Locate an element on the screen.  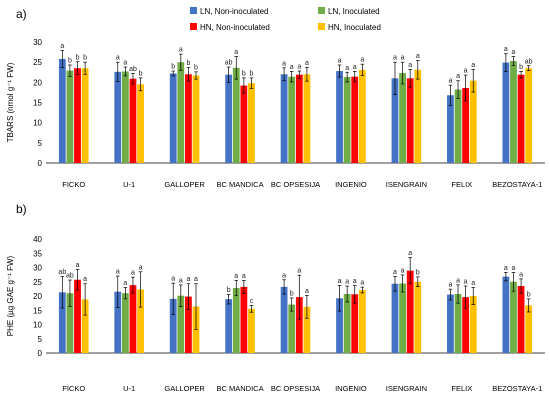
panel-a-category-label-galloper: GALLOPER is located at coordinates (184, 184).